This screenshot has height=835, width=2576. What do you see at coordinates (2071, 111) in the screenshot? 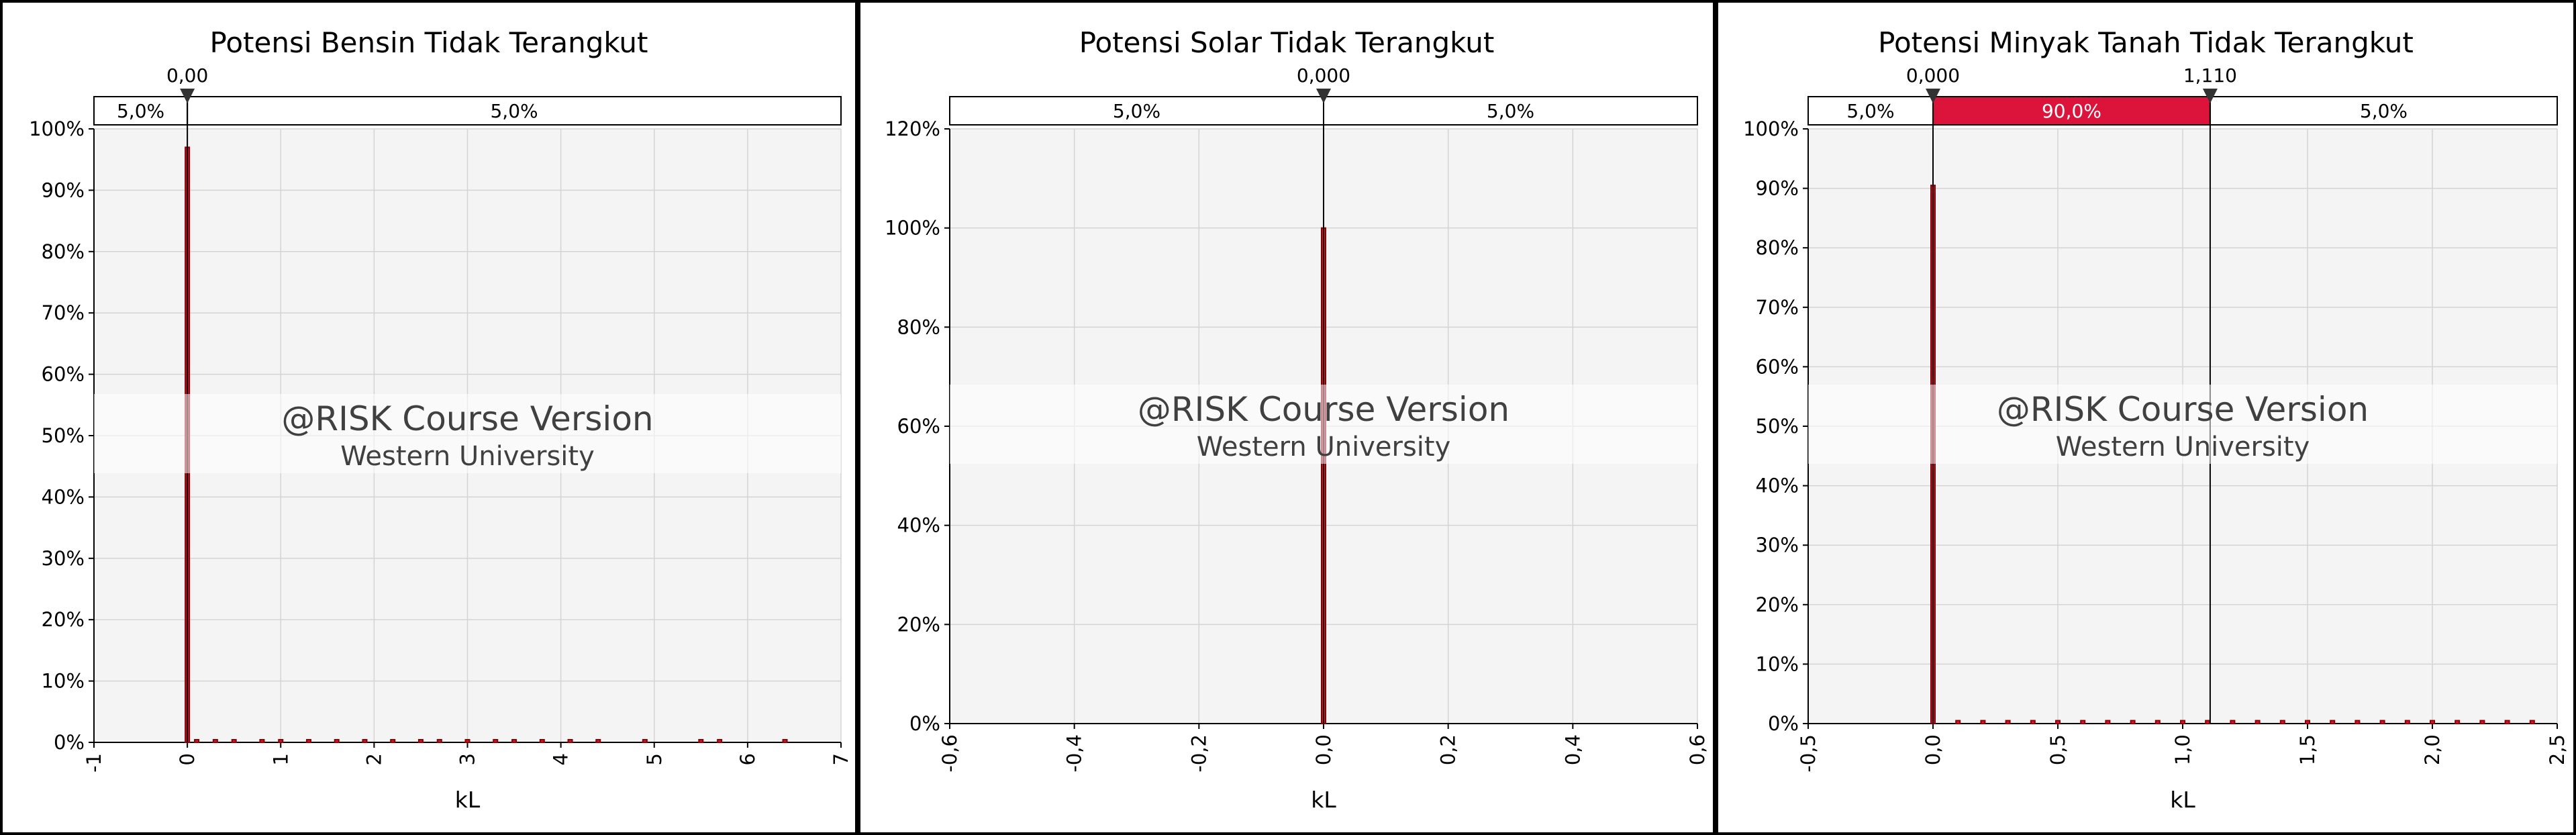
I see `probability-band-label: 90,0%` at bounding box center [2071, 111].